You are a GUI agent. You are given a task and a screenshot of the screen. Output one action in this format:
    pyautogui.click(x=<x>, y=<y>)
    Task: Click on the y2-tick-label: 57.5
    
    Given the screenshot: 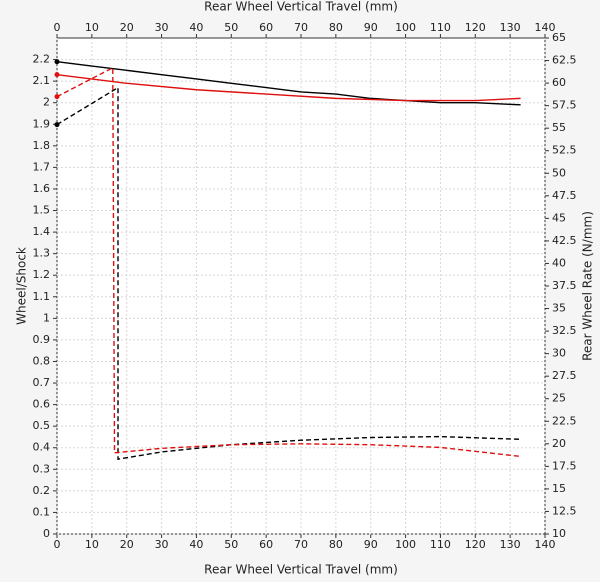 What is the action you would take?
    pyautogui.click(x=564, y=105)
    